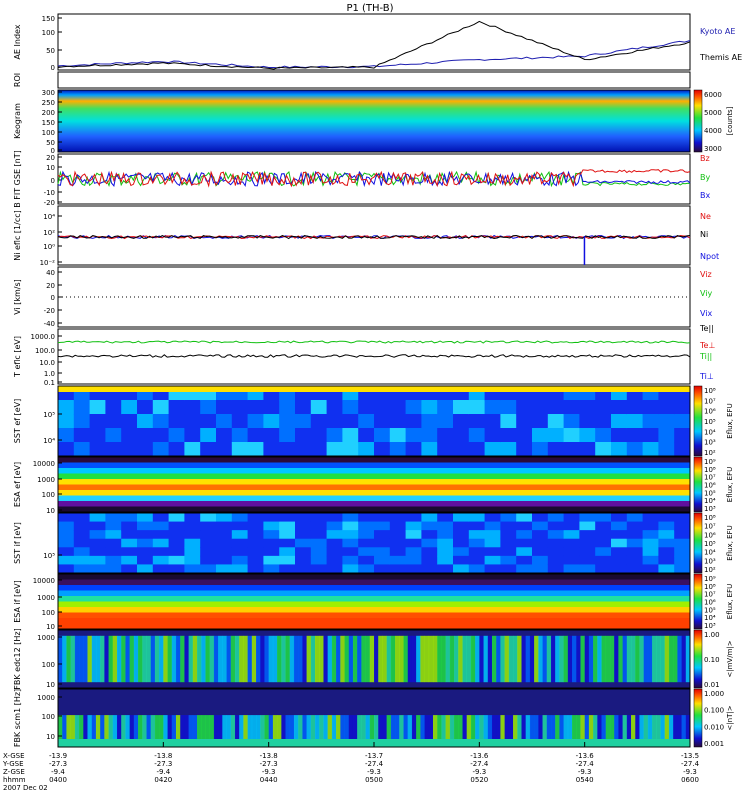 This screenshot has height=800, width=750. Describe the element at coordinates (705, 216) in the screenshot. I see `legend-entry: Ne` at that location.